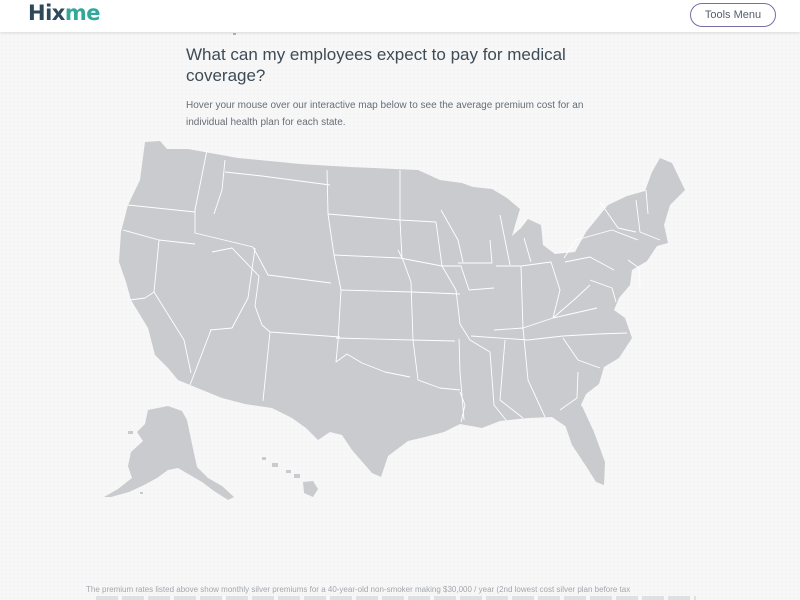 This screenshot has width=800, height=600. What do you see at coordinates (46, 13) in the screenshot?
I see `logo-text-hix: Hix` at bounding box center [46, 13].